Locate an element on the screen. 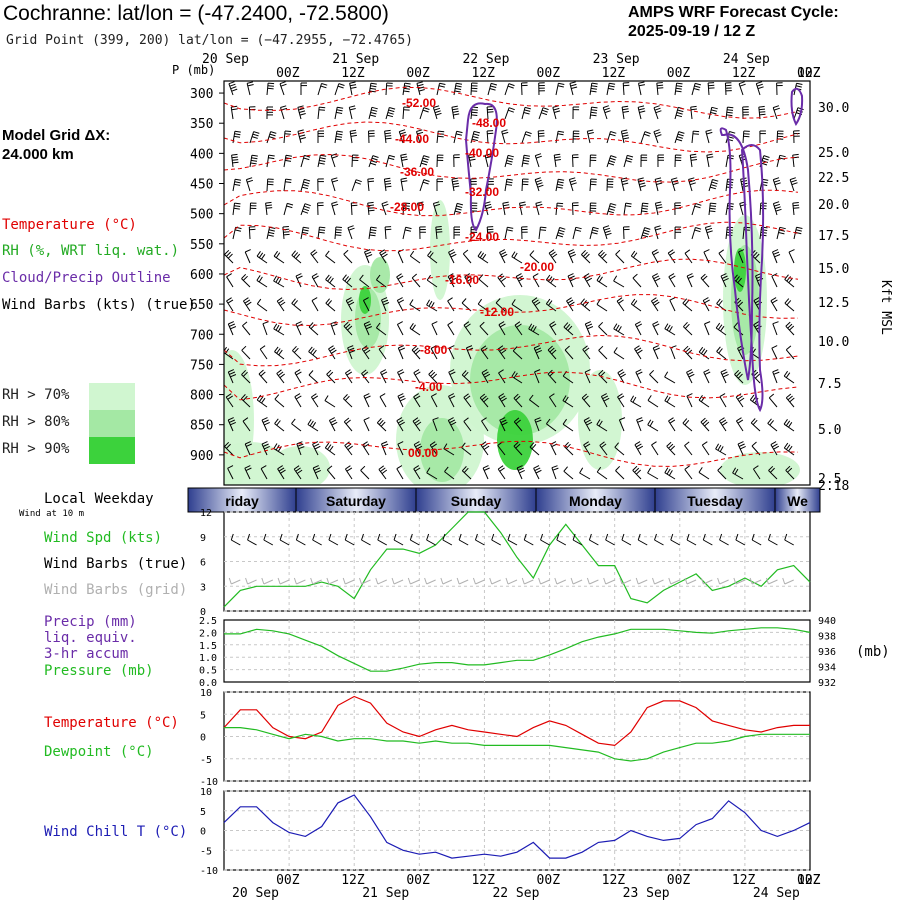 Image resolution: width=900 pixels, height=900 pixels. rh70-swatch is located at coordinates (112, 396).